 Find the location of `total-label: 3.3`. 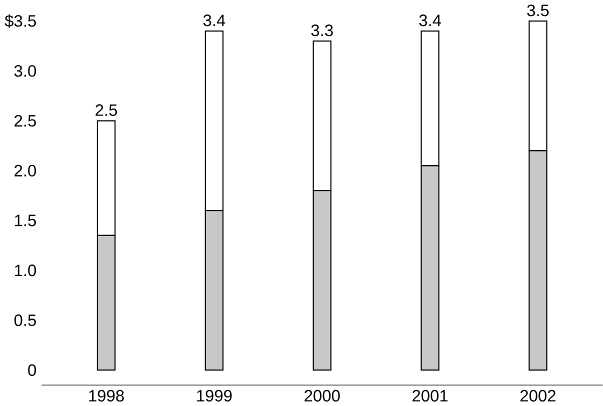

total-label: 3.3 is located at coordinates (322, 30).